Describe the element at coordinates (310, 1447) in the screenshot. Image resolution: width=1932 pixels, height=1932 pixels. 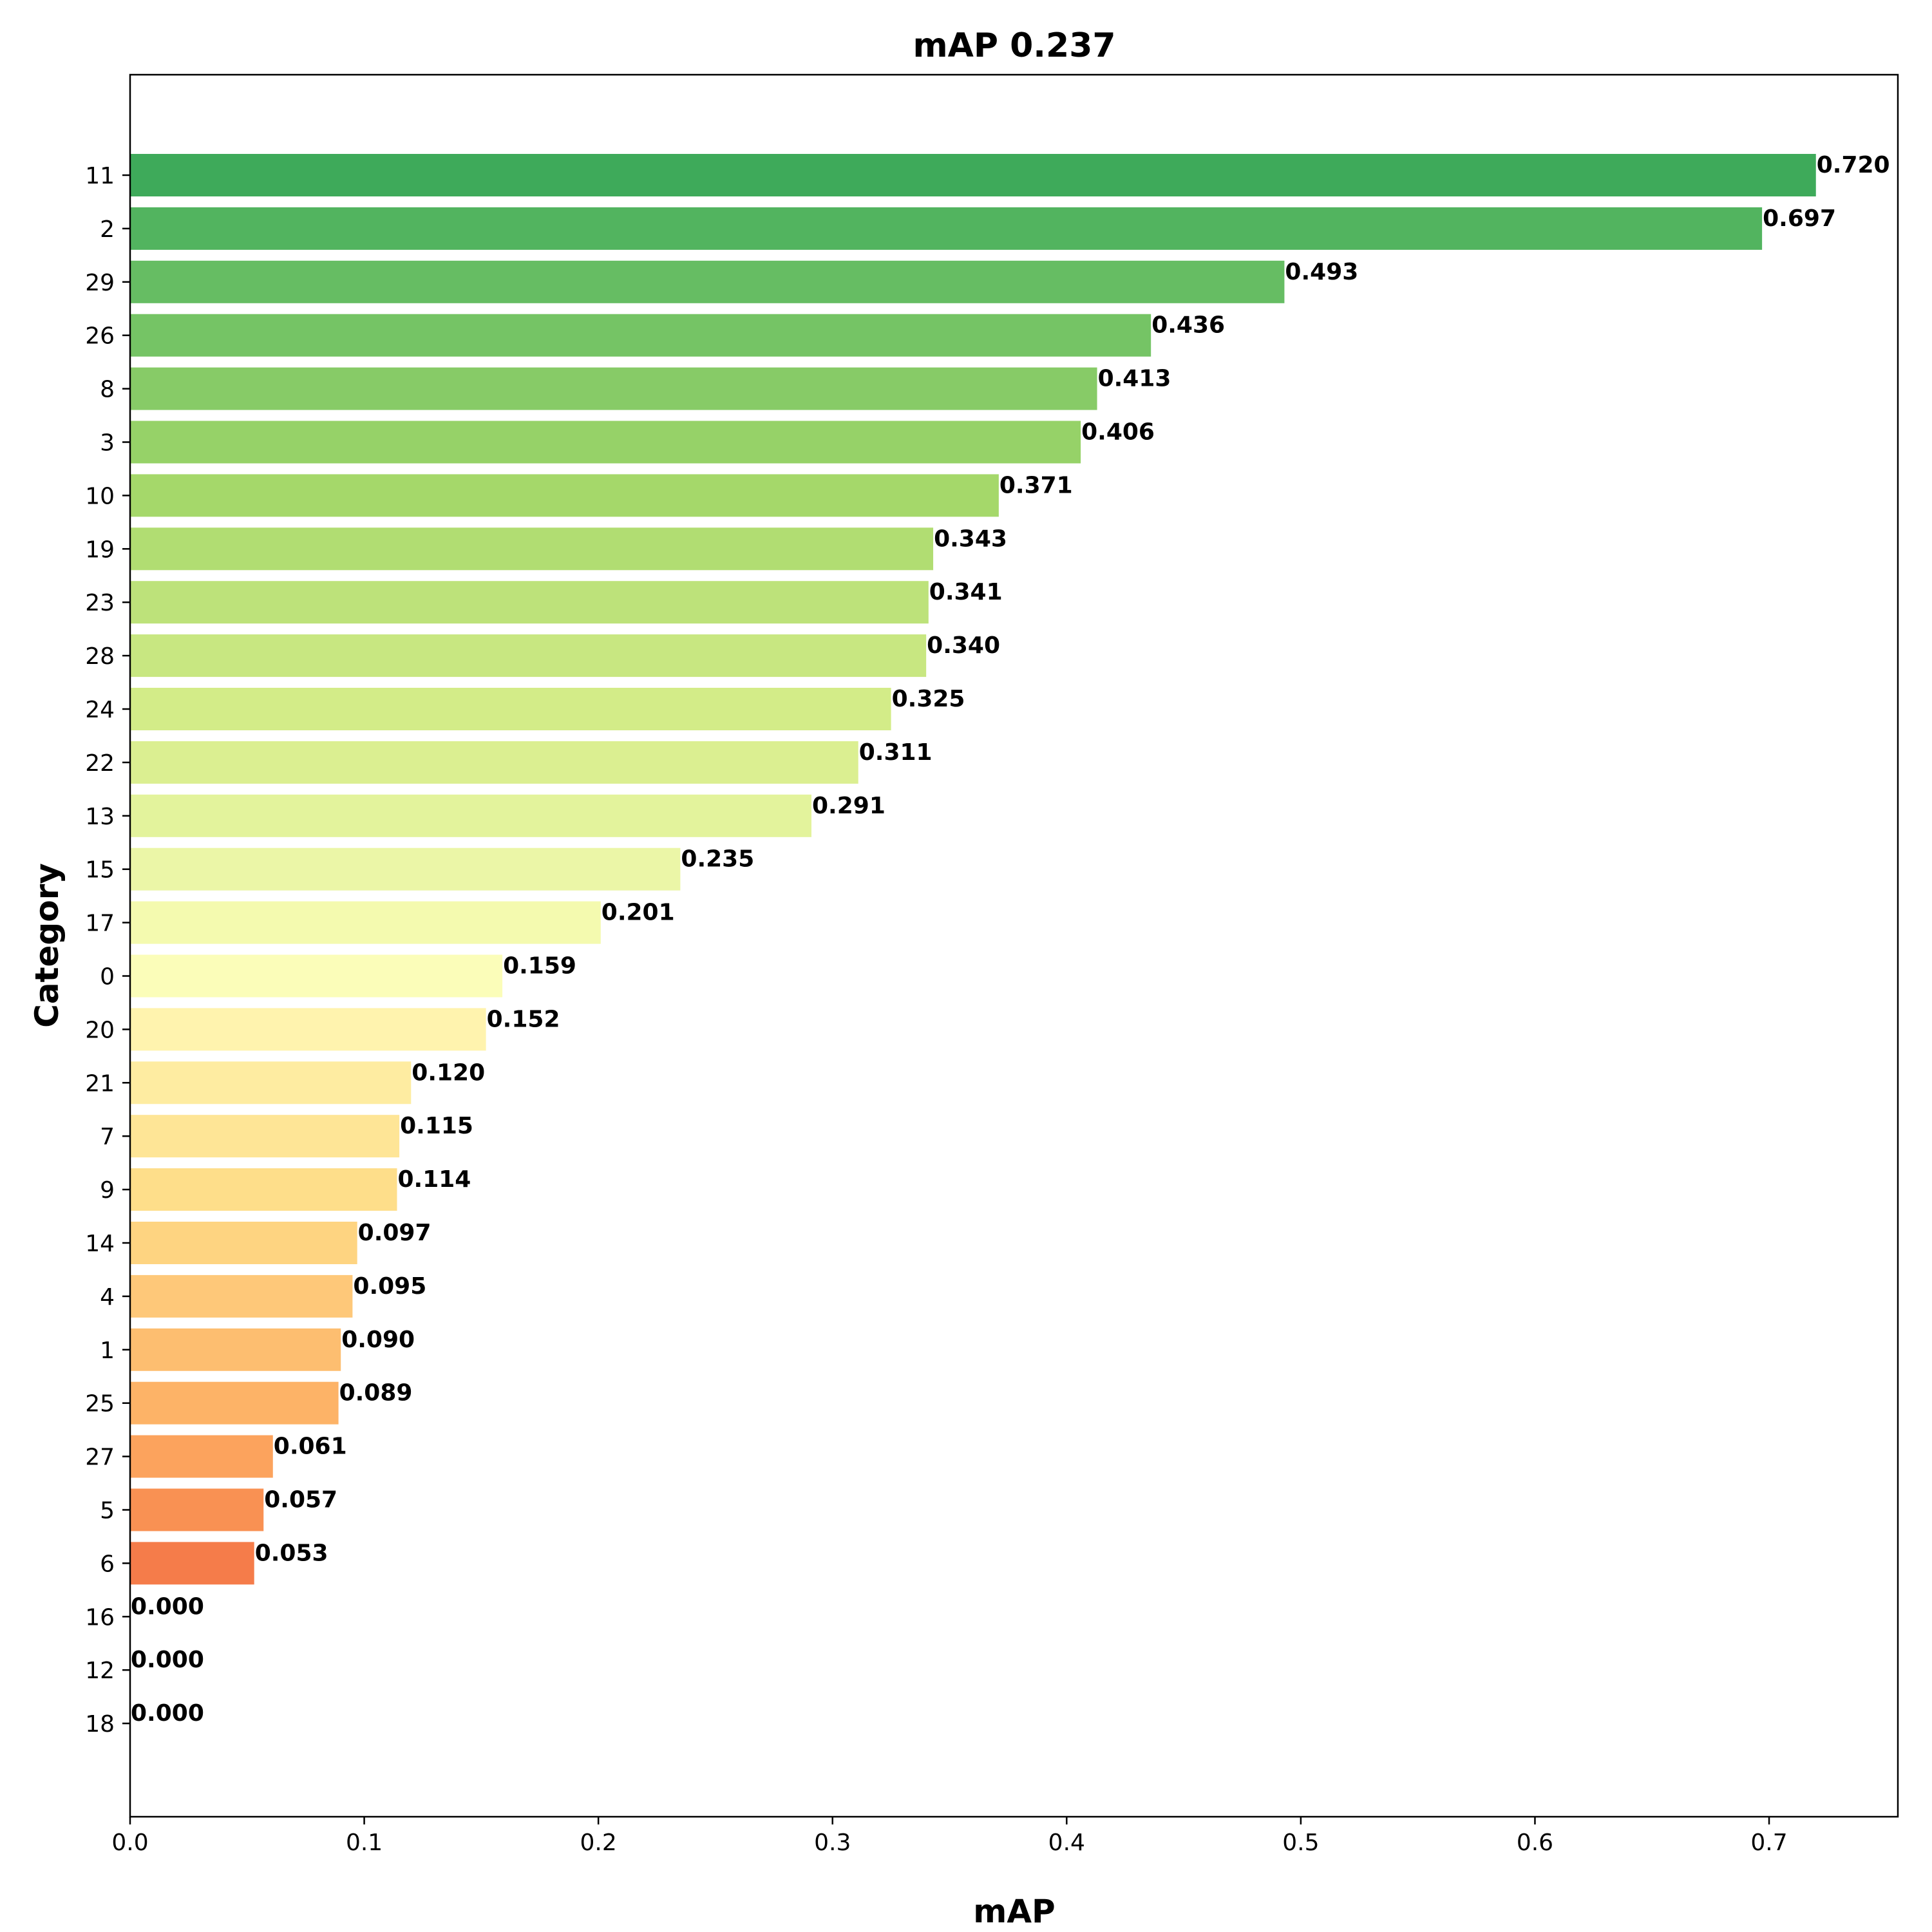
I see `bar-value-label: 0.061` at that location.